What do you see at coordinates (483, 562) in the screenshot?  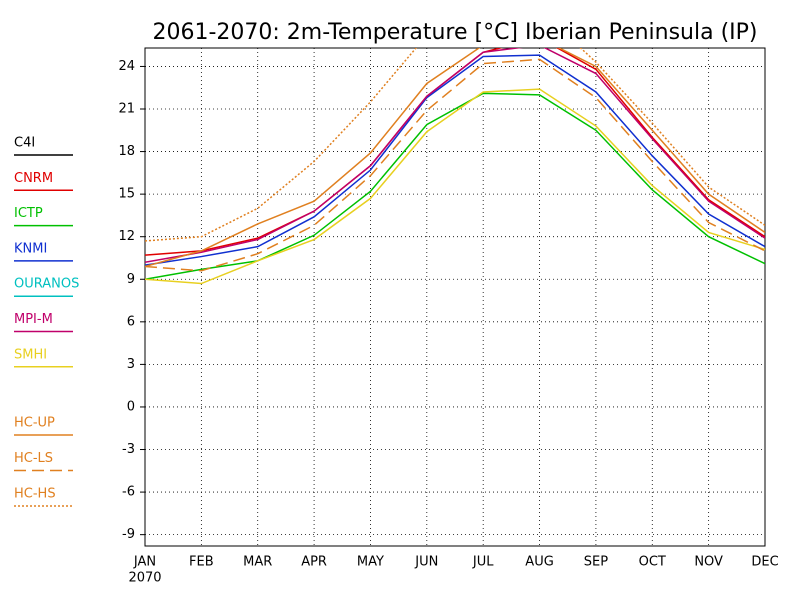 I see `x-tick-label: JUL` at bounding box center [483, 562].